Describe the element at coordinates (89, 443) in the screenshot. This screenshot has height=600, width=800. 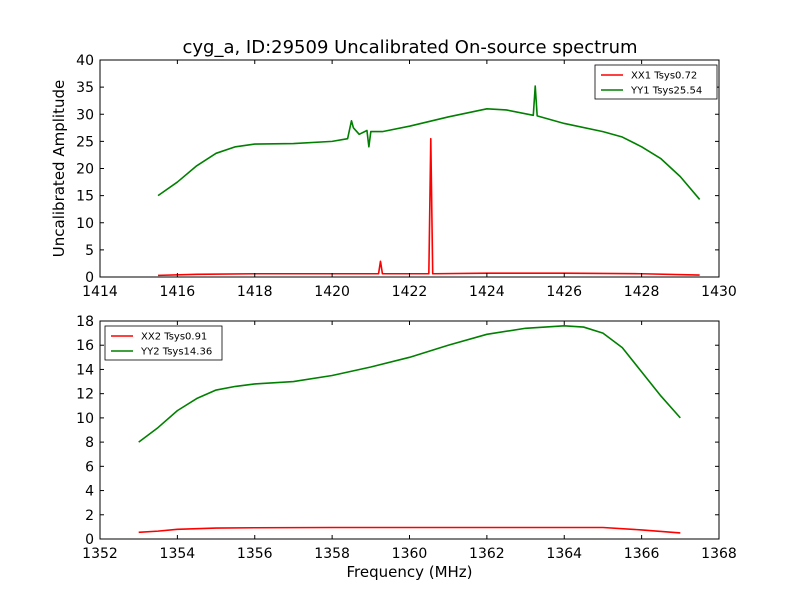
I see `y-tick-label: 8` at that location.